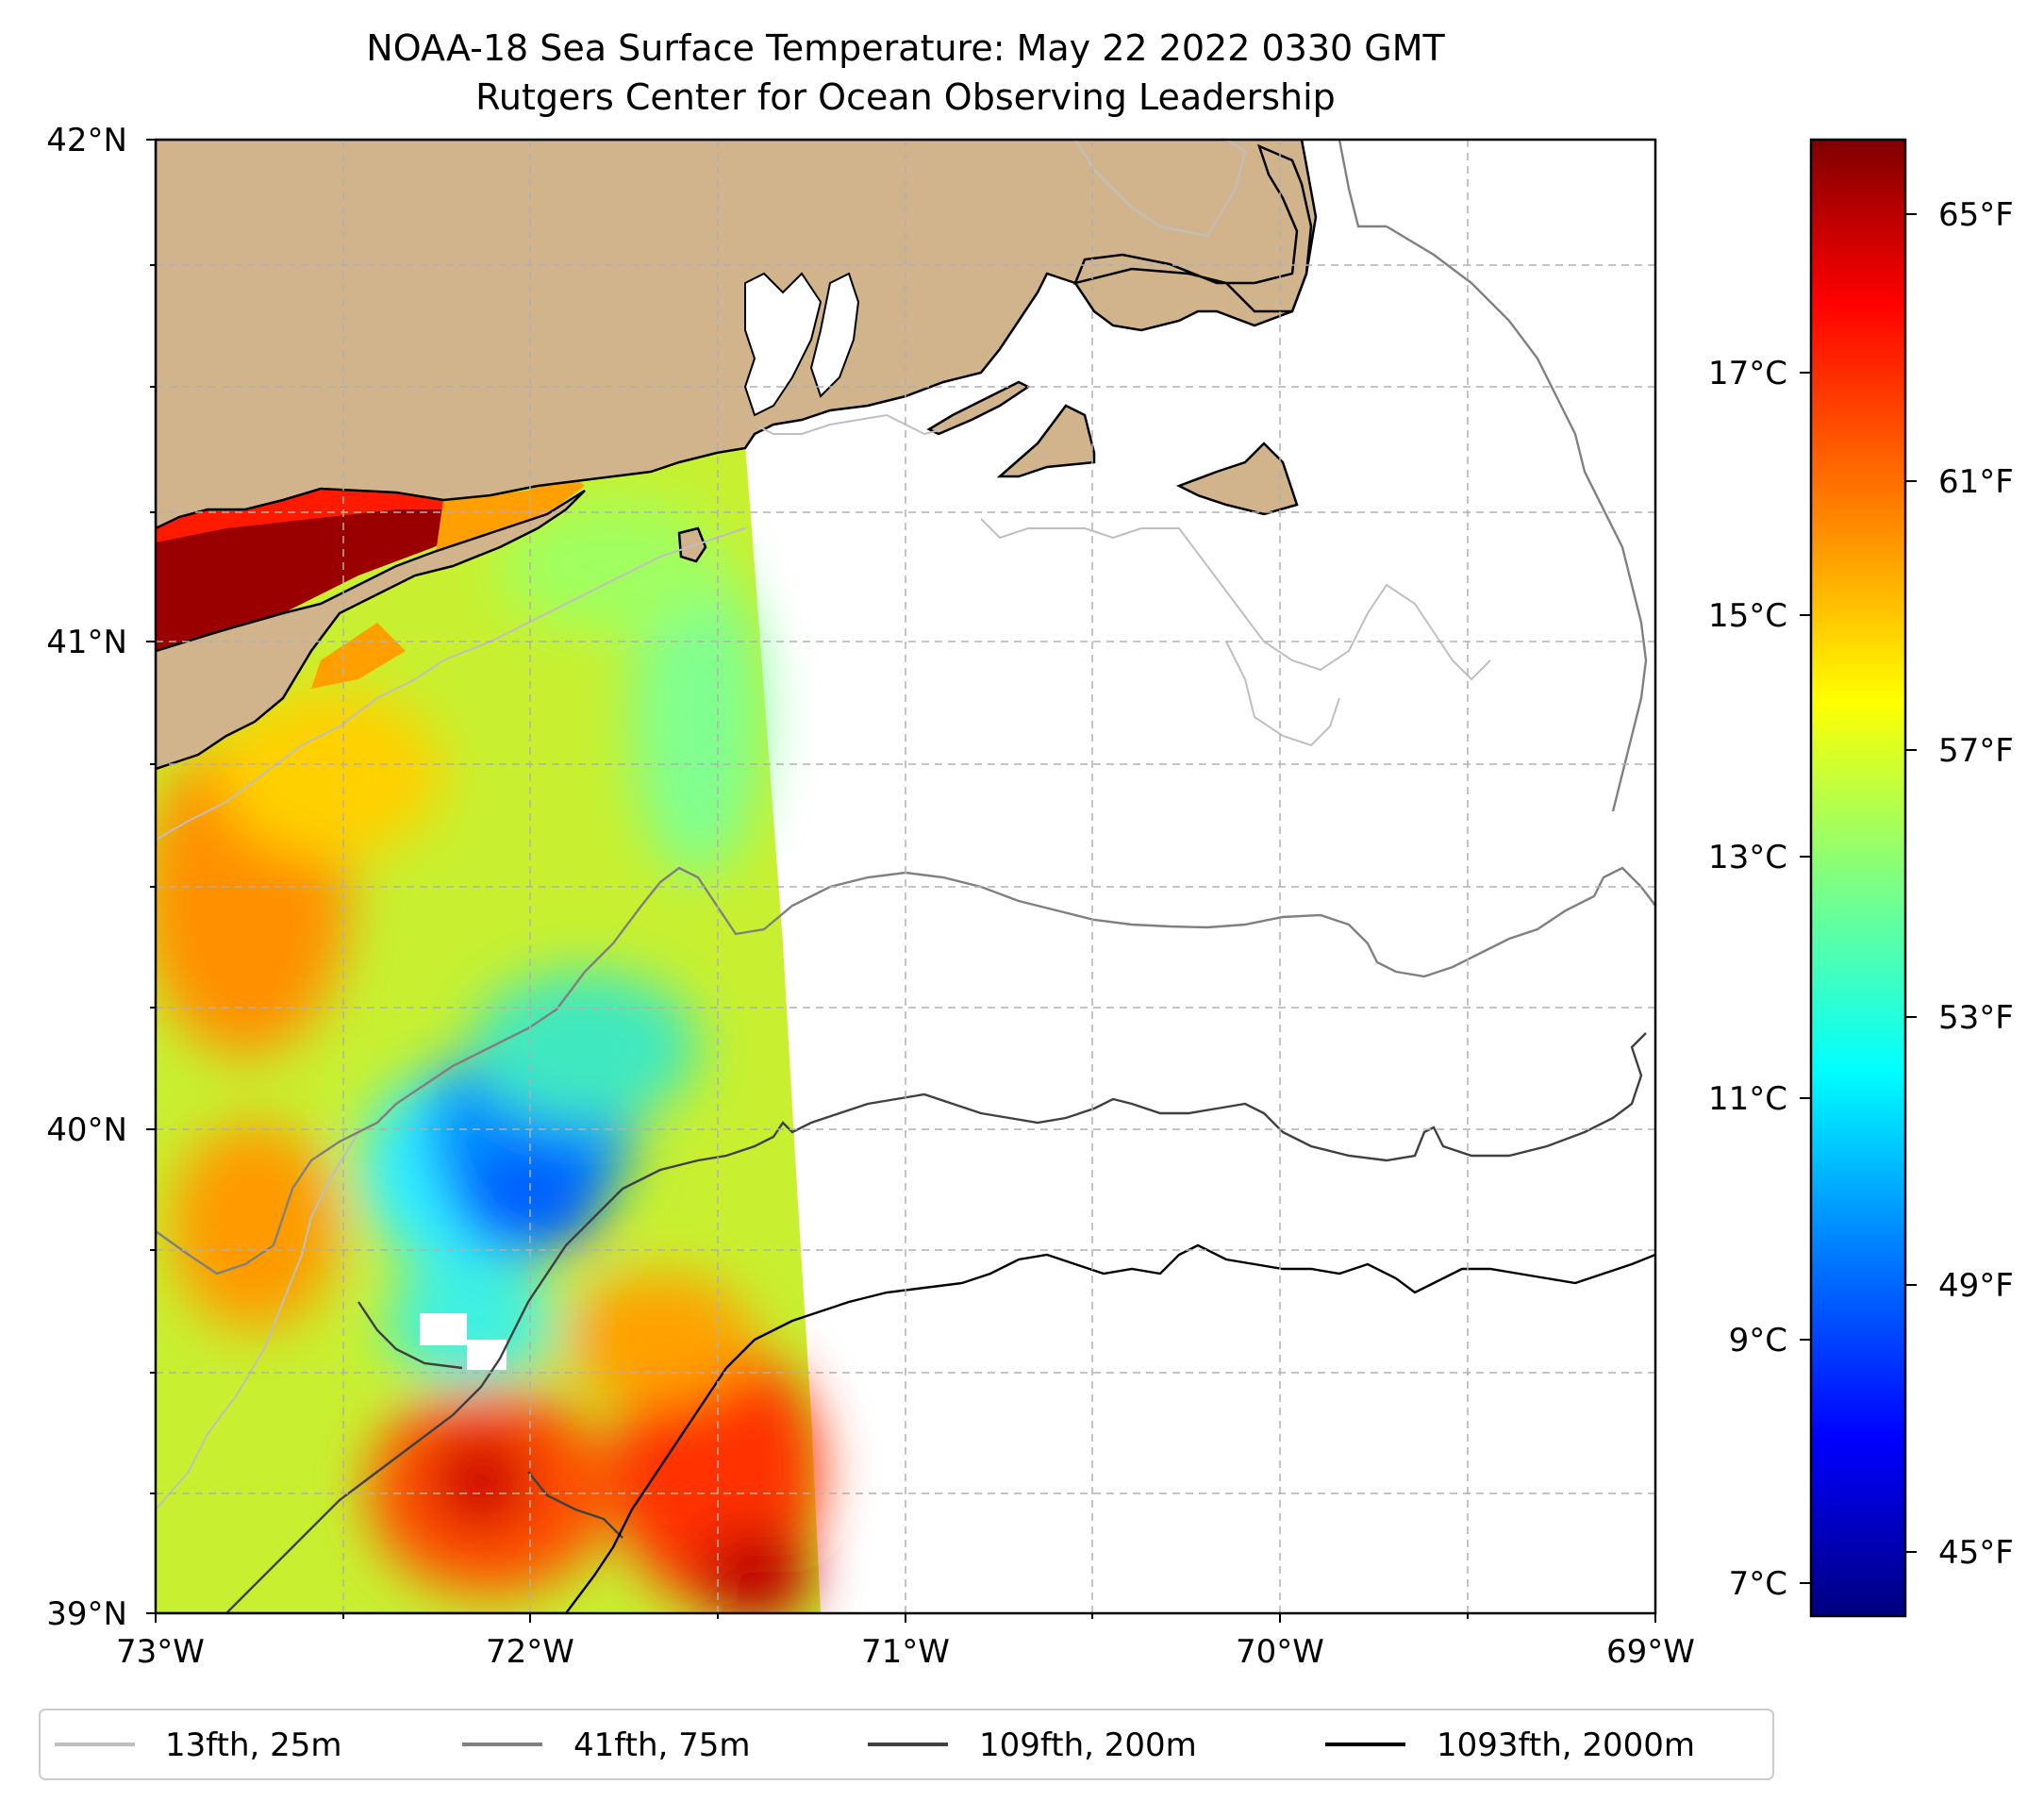 This screenshot has width=2044, height=1801. Describe the element at coordinates (1858, 878) in the screenshot. I see `colorbar-gradient` at that location.